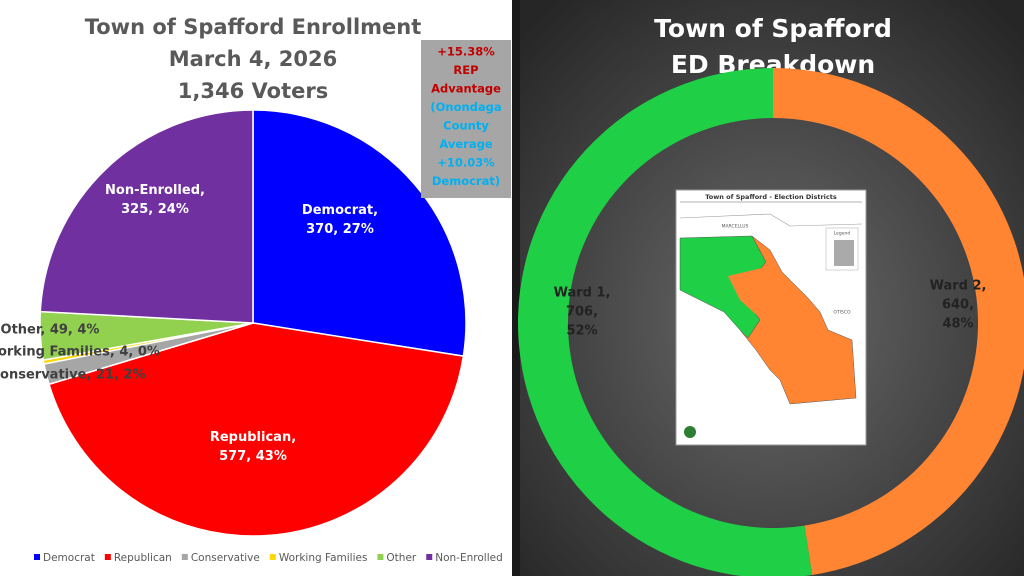 The height and width of the screenshot is (576, 1024). I want to click on legend-label: Working Families, so click(323, 558).